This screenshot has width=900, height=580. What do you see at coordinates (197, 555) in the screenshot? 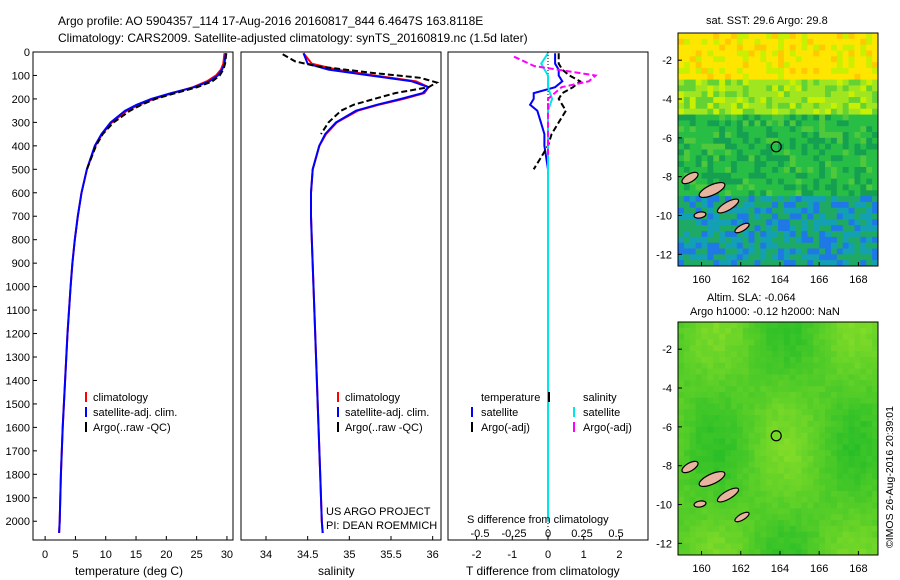
I see `x-tick-label: 25` at bounding box center [197, 555].